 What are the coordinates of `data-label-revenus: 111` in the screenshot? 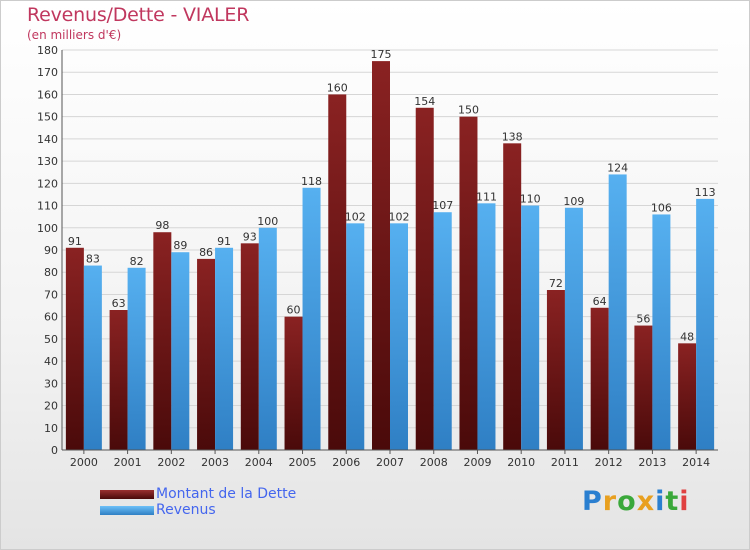 It's located at (486, 196).